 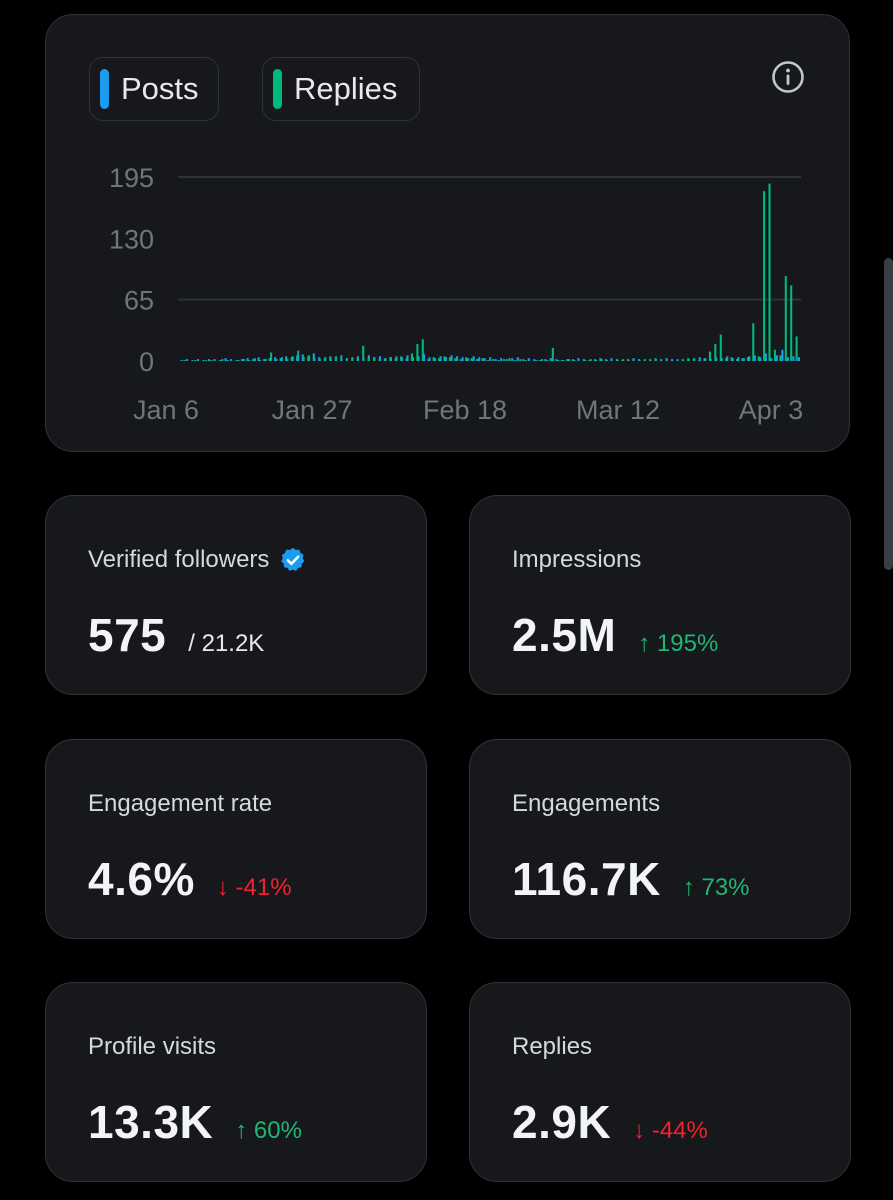 What do you see at coordinates (254, 887) in the screenshot?
I see `engagement-rate-delta: ↓ -41%` at bounding box center [254, 887].